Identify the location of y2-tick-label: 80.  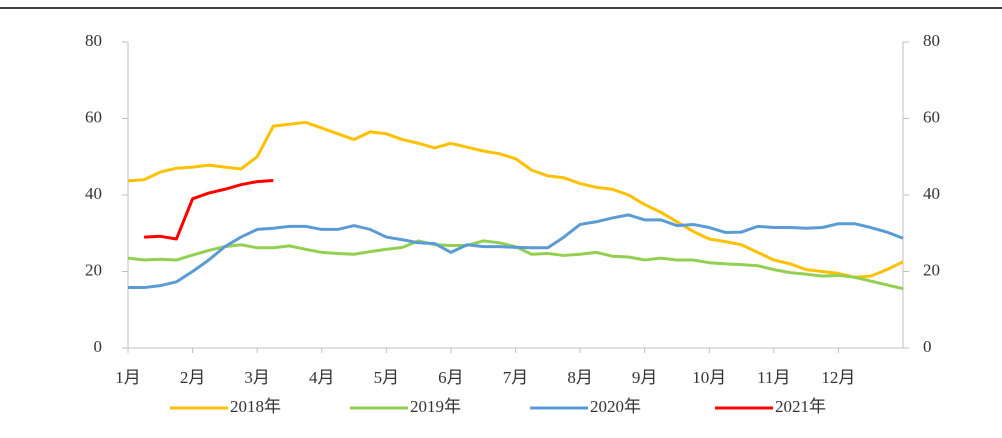
(931, 40).